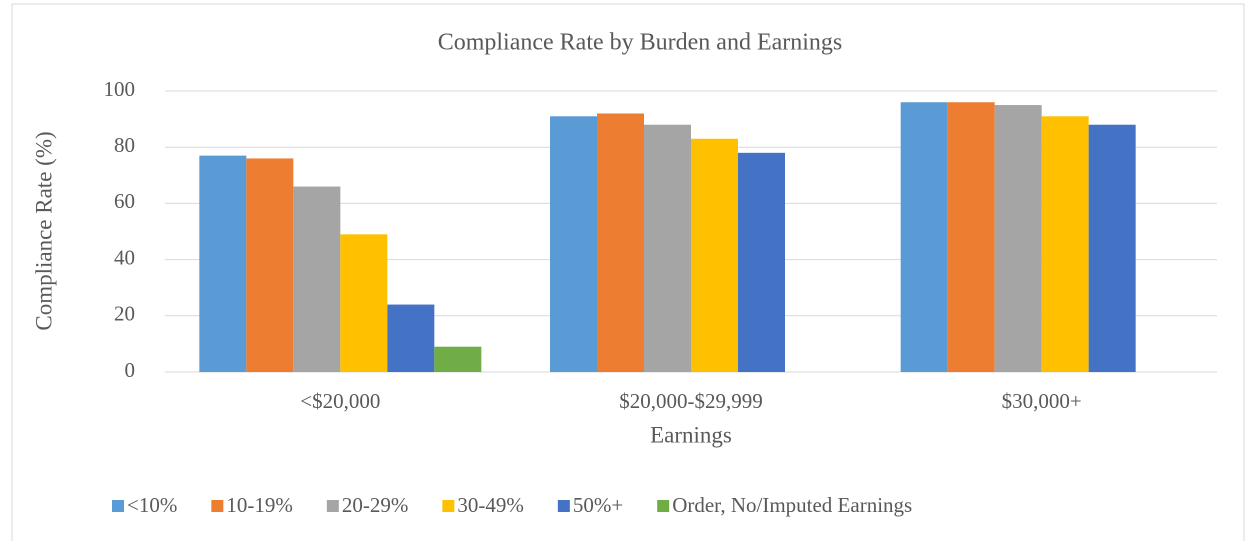 This screenshot has width=1252, height=541. Describe the element at coordinates (375, 505) in the screenshot. I see `legend-label: 20-29%` at that location.